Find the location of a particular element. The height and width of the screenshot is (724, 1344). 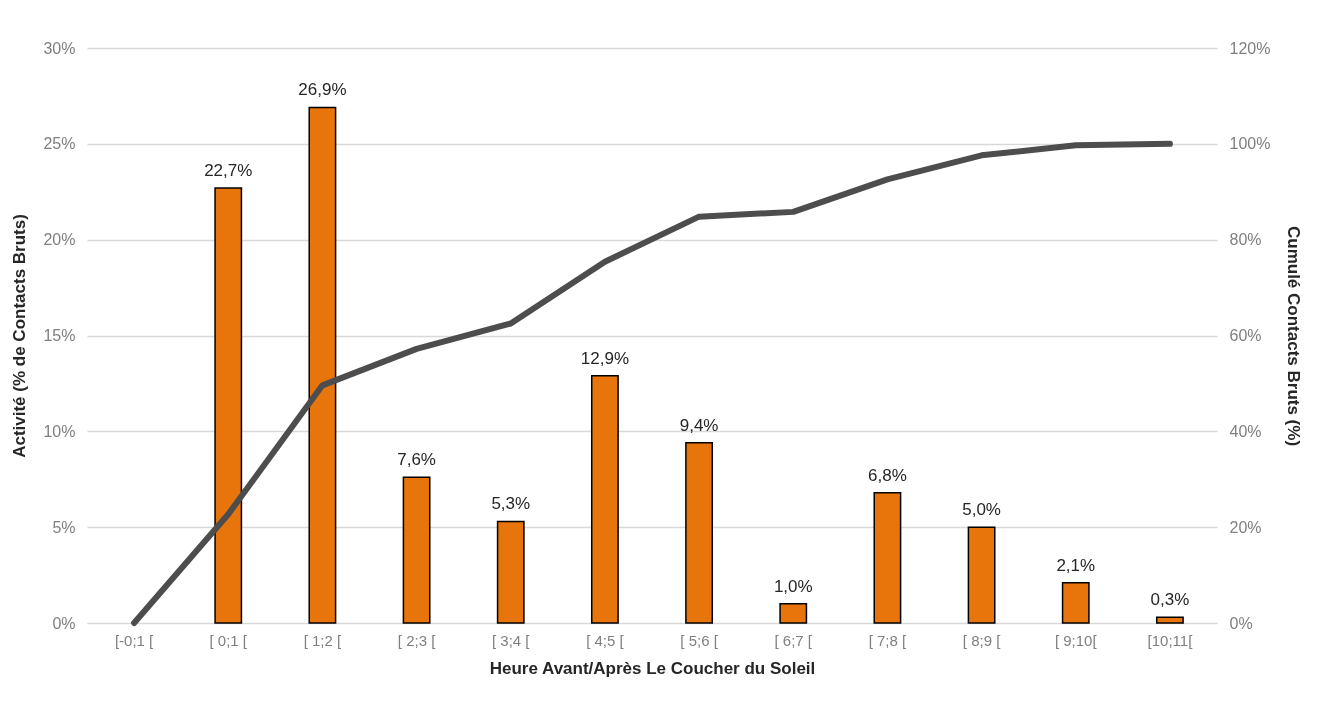

y2-tick-label: 80% is located at coordinates (1245, 240).